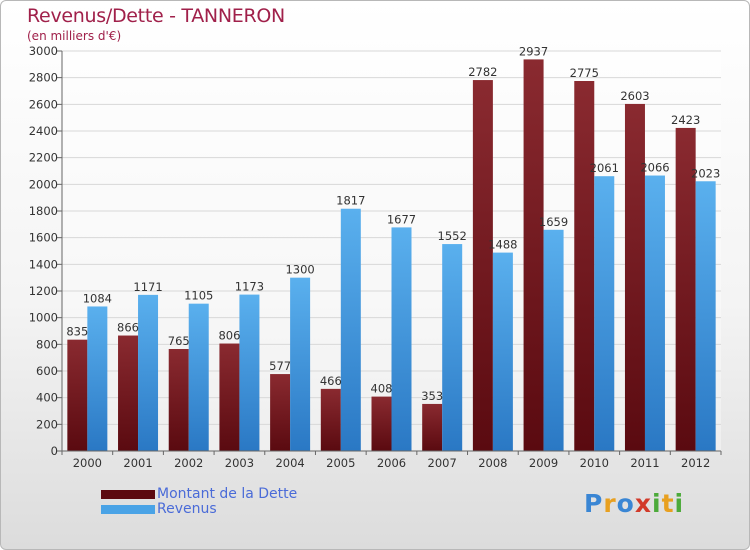  What do you see at coordinates (54, 451) in the screenshot?
I see `y-tick-label: 0` at bounding box center [54, 451].